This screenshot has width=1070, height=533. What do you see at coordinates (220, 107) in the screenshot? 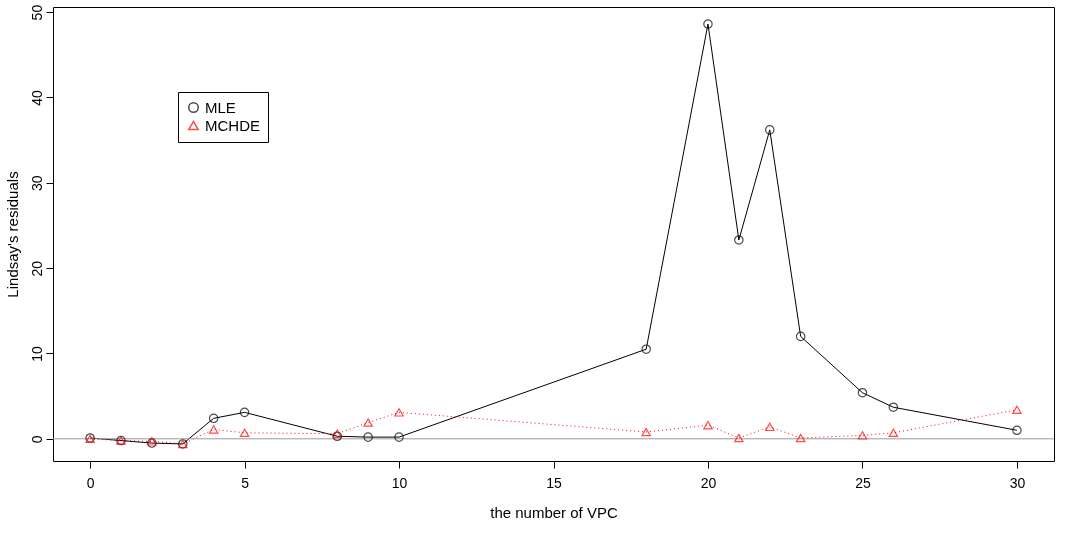
I see `legend-label: MLE` at bounding box center [220, 107].